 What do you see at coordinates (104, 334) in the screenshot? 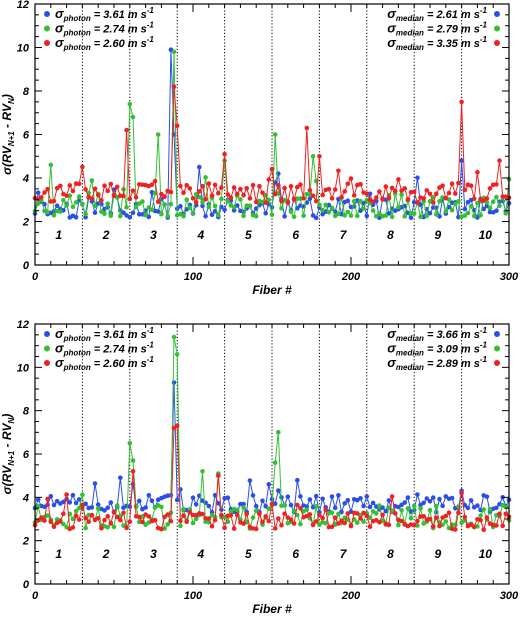
I see `legend-text: σphoton = 3.61 m s-1` at bounding box center [104, 334].